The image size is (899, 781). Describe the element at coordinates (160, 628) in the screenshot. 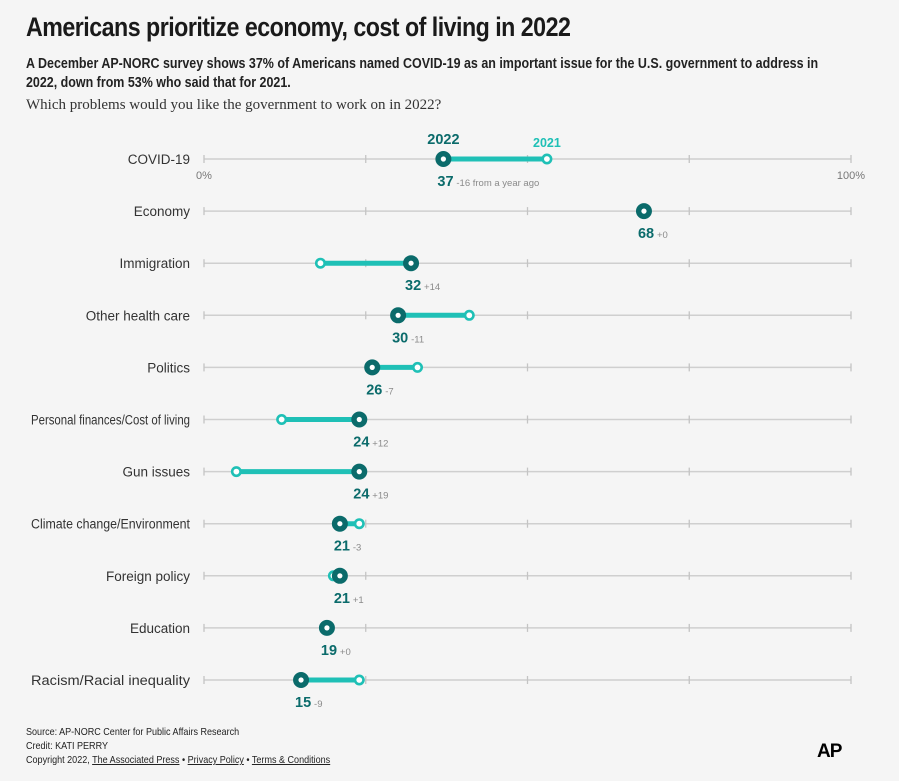

I see `category-label: Education` at that location.